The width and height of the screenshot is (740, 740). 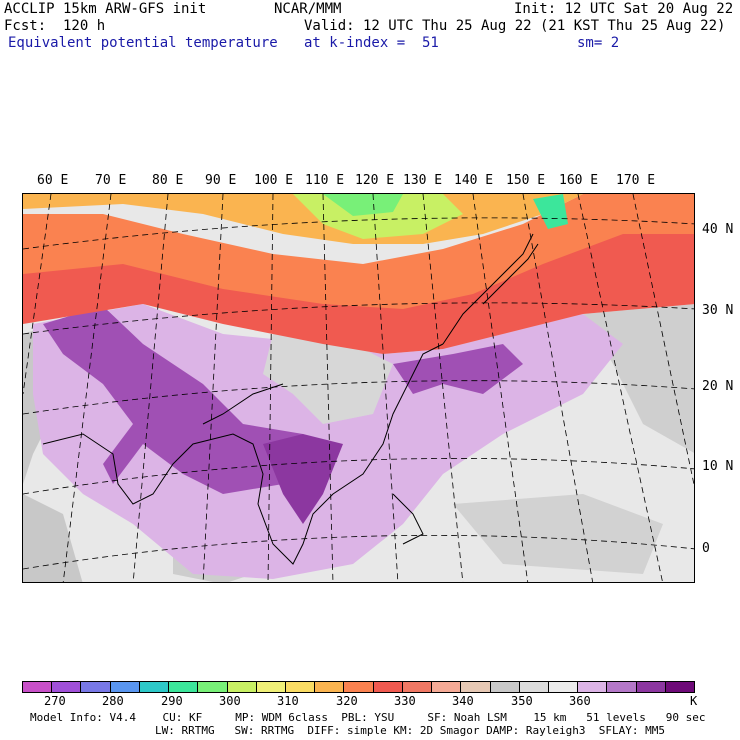 I want to click on meridian-120e, so click(x=385, y=388).